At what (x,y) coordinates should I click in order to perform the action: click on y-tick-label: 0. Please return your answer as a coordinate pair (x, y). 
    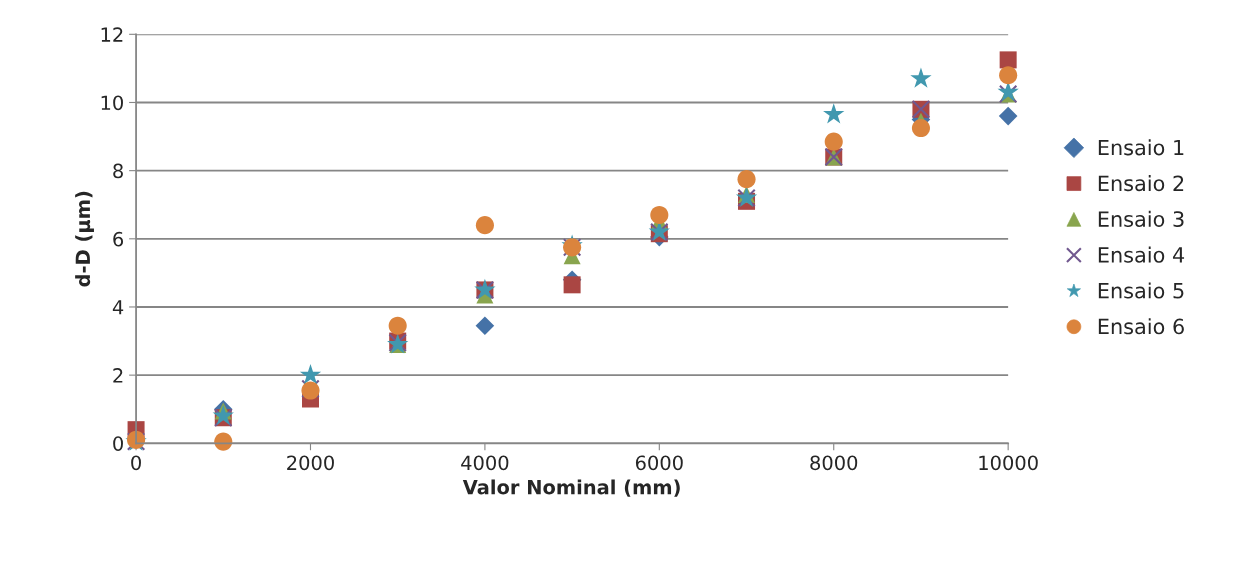
    Looking at the image, I should click on (118, 443).